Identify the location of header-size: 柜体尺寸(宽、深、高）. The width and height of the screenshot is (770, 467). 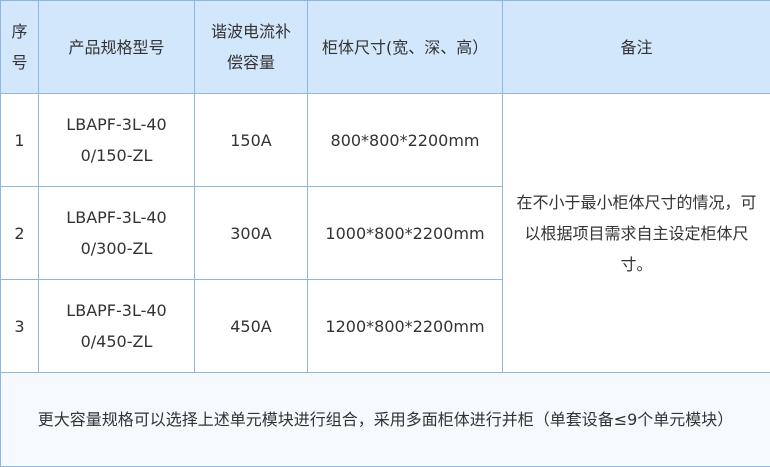
(405, 47).